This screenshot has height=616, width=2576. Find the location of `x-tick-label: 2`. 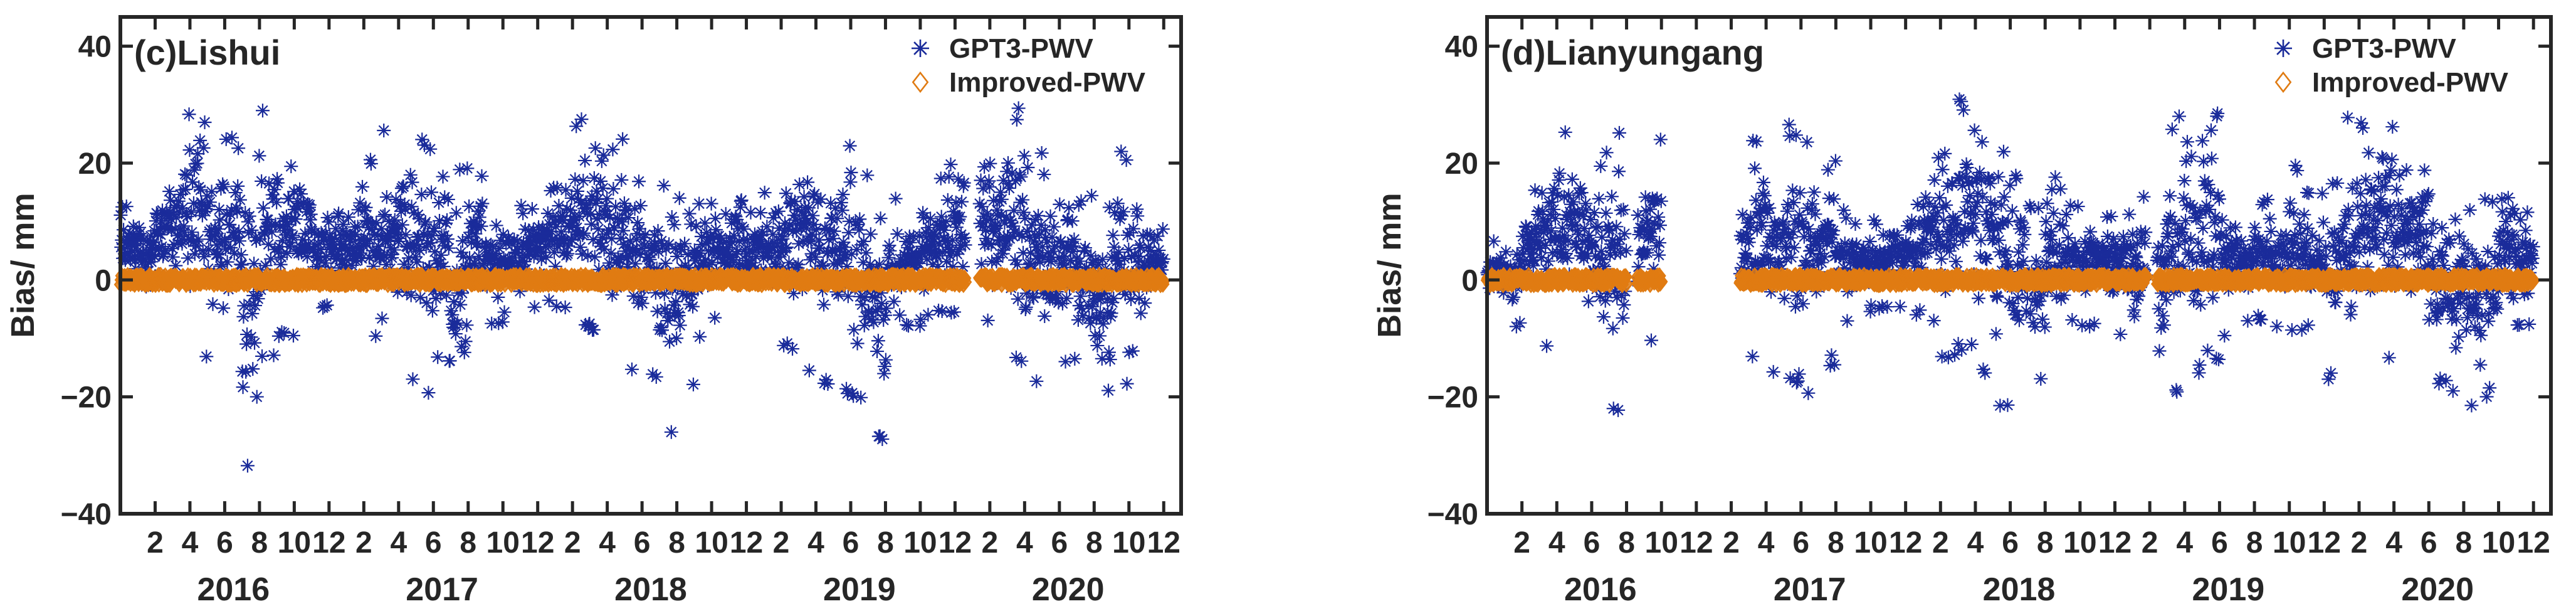

x-tick-label: 2 is located at coordinates (572, 543).